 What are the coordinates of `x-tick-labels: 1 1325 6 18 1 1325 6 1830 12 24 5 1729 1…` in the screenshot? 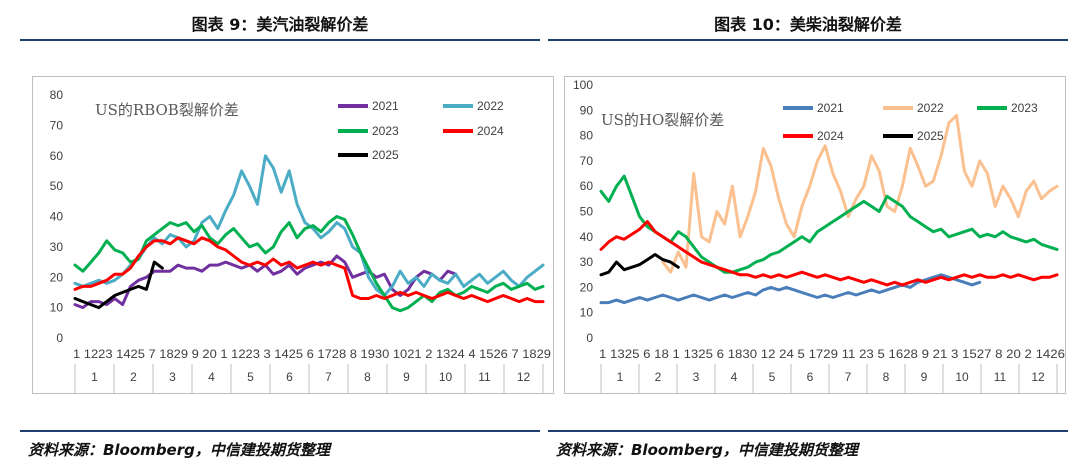 It's located at (832, 354).